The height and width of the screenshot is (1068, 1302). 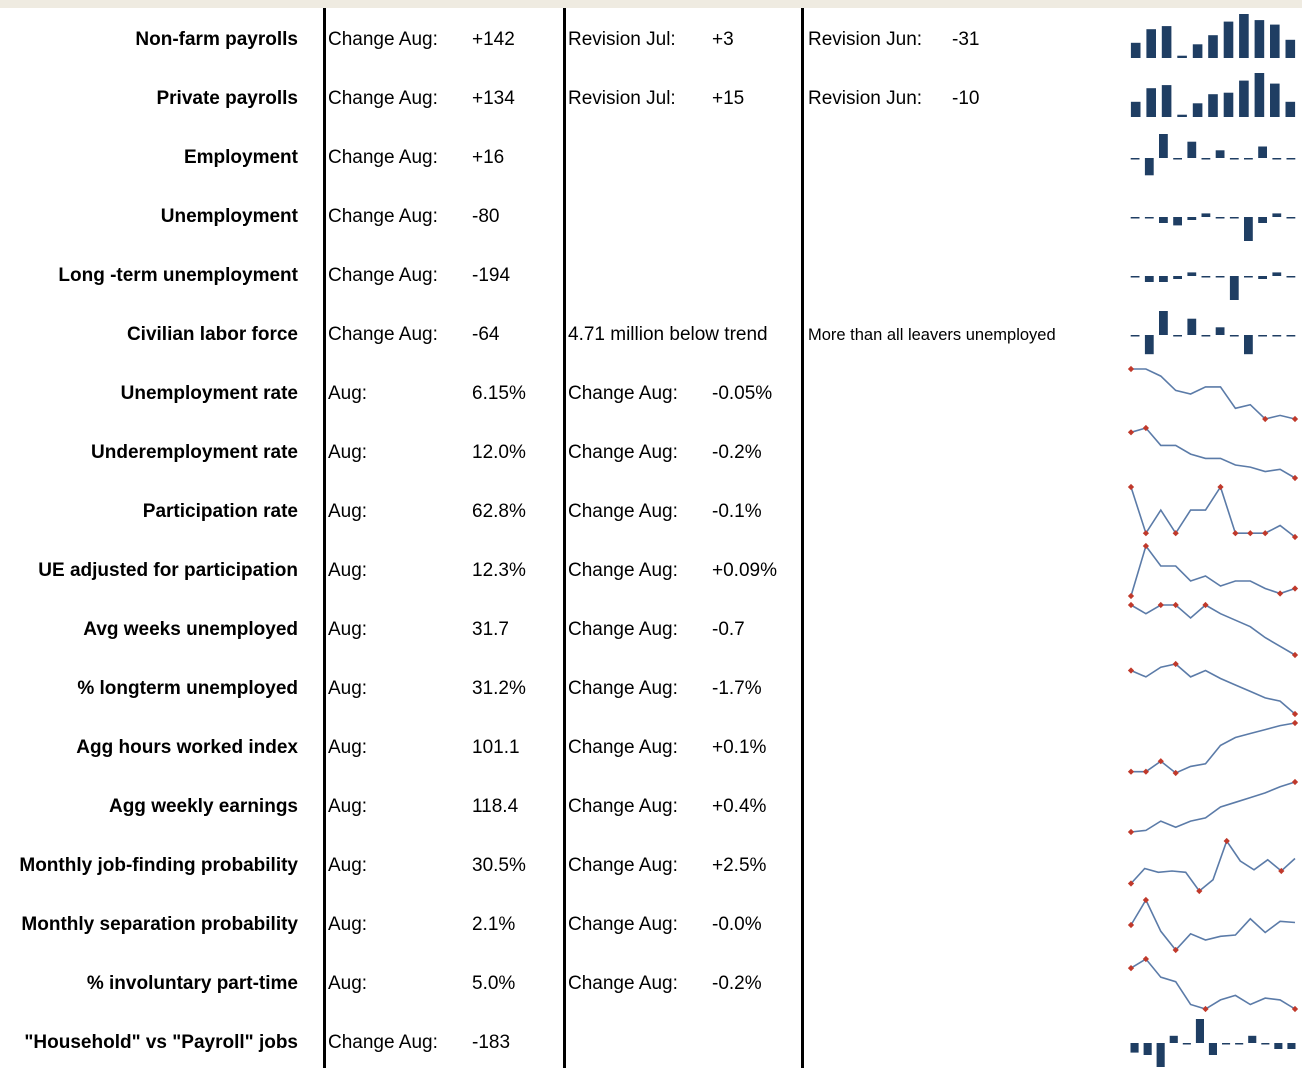 I want to click on cell-value: 31.7, so click(x=490, y=629).